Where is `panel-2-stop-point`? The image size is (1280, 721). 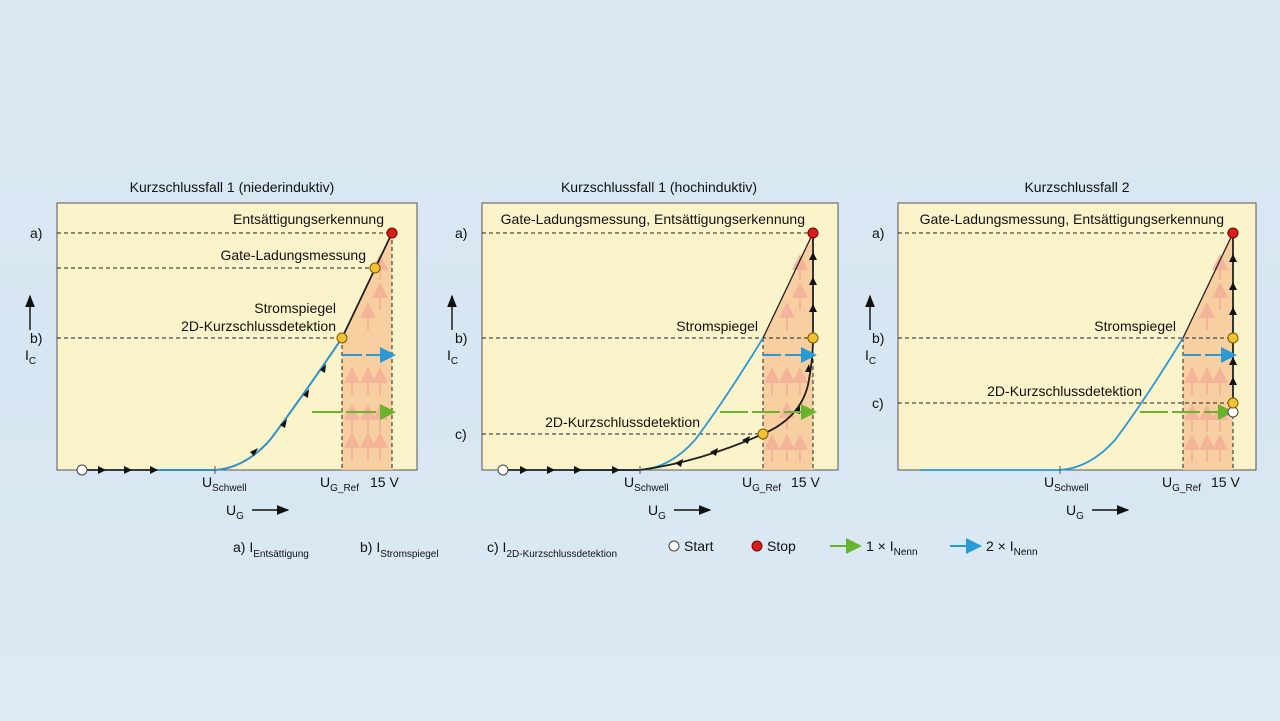
panel-2-stop-point is located at coordinates (813, 233).